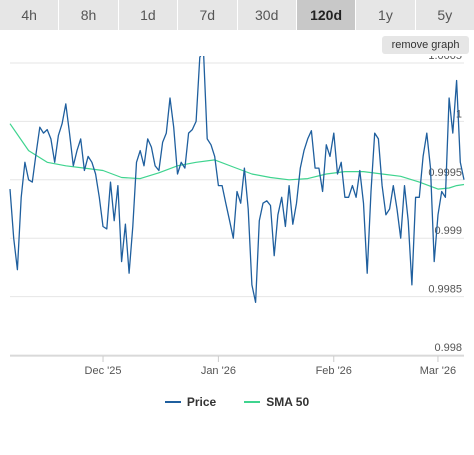 The width and height of the screenshot is (474, 455). Describe the element at coordinates (237, 156) in the screenshot. I see `sma-series-line` at that location.